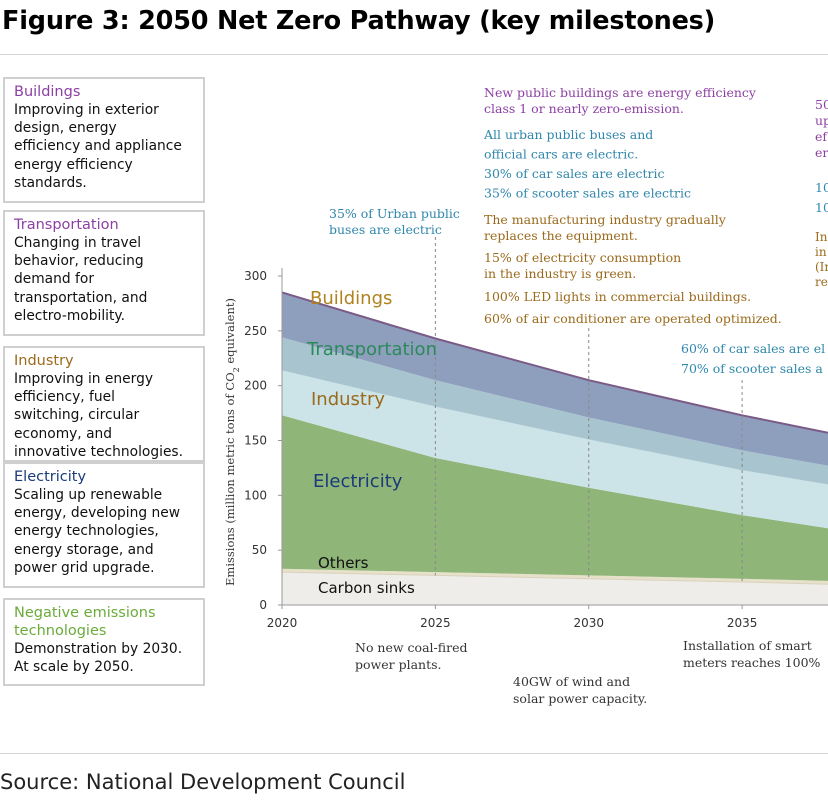  Describe the element at coordinates (435, 623) in the screenshot. I see `x-tick-label: 2025` at that location.